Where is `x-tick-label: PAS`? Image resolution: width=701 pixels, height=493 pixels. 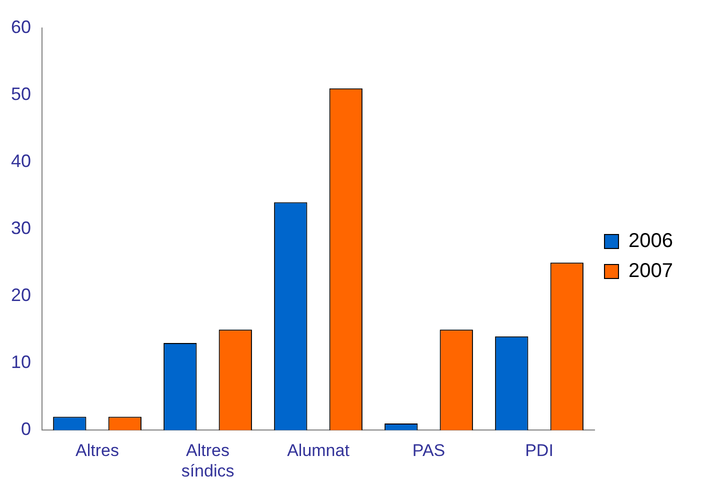
x-tick-label: PAS is located at coordinates (429, 450).